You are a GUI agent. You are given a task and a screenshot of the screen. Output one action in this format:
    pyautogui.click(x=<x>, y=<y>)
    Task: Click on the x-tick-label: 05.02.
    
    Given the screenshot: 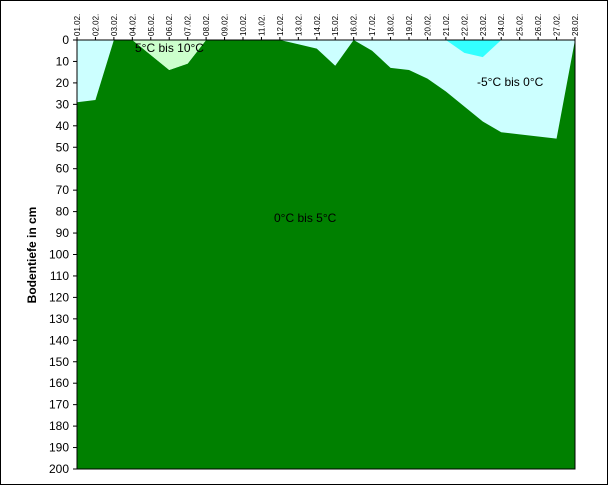 What is the action you would take?
    pyautogui.click(x=151, y=25)
    